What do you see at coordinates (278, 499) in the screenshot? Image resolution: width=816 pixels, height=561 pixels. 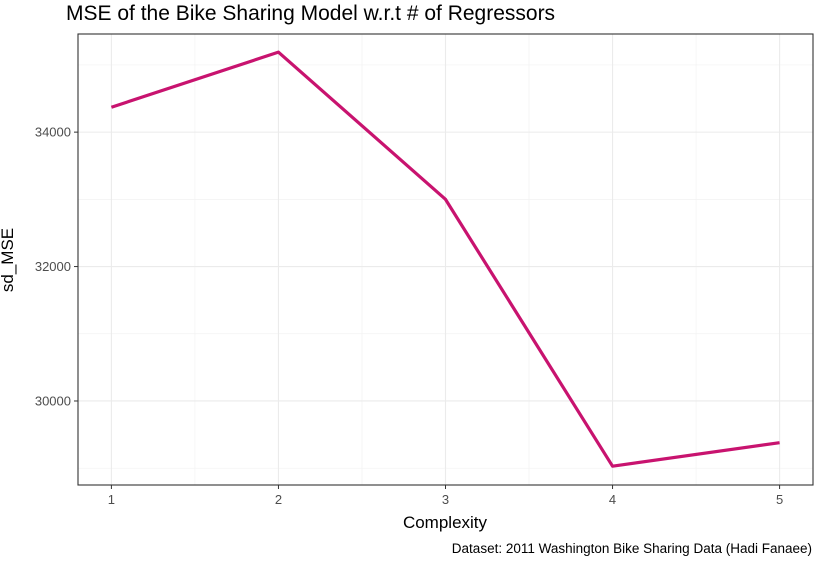 I see `x-tick-label: 2` at bounding box center [278, 499].